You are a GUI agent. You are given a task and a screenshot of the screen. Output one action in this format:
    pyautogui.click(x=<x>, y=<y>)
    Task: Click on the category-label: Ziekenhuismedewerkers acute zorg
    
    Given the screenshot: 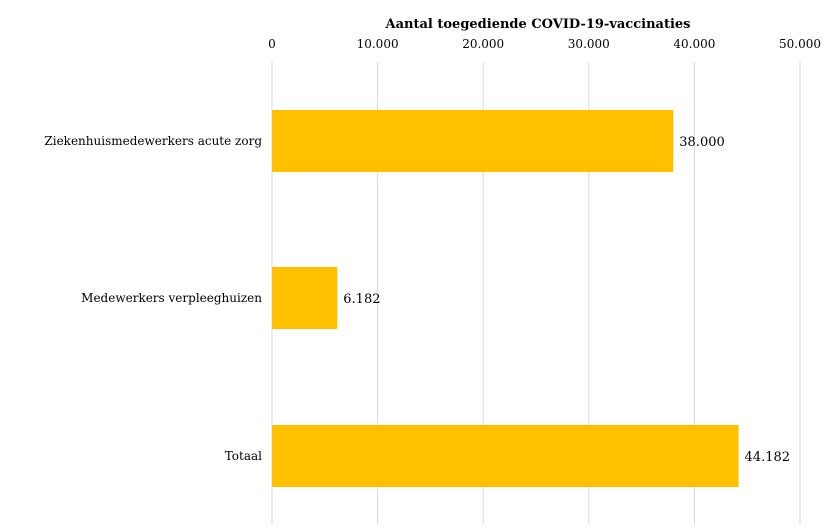 What is the action you would take?
    pyautogui.click(x=153, y=141)
    